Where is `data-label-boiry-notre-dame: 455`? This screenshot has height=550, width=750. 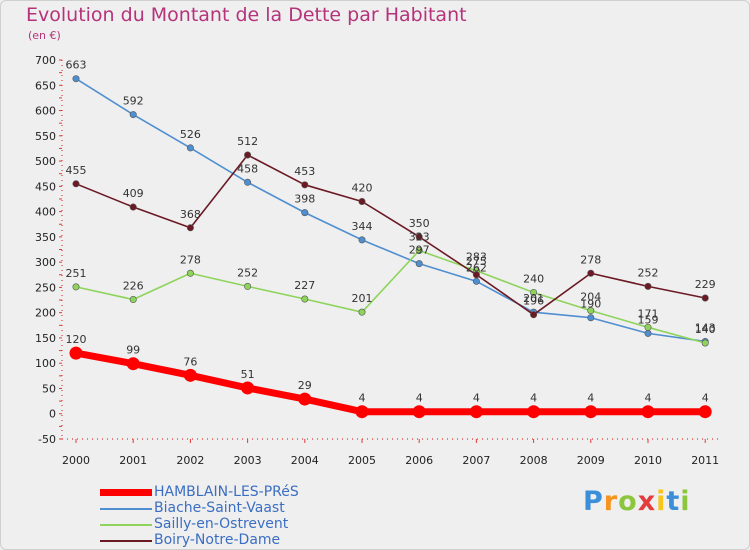 data-label-boiry-notre-dame: 455 is located at coordinates (76, 170).